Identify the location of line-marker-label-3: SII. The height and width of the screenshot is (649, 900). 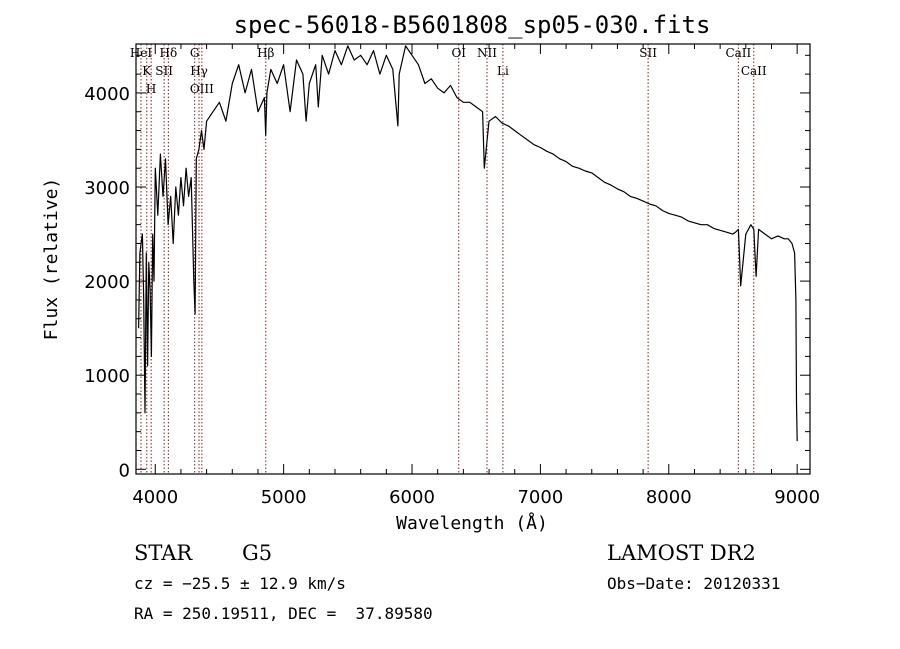
(164, 71).